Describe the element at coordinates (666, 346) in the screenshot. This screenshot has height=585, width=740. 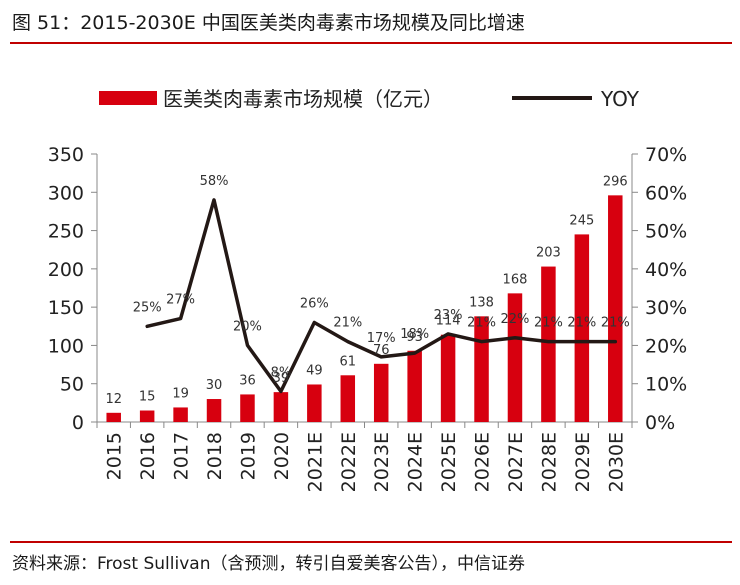
I see `right-axis-tick-label: 20%` at that location.